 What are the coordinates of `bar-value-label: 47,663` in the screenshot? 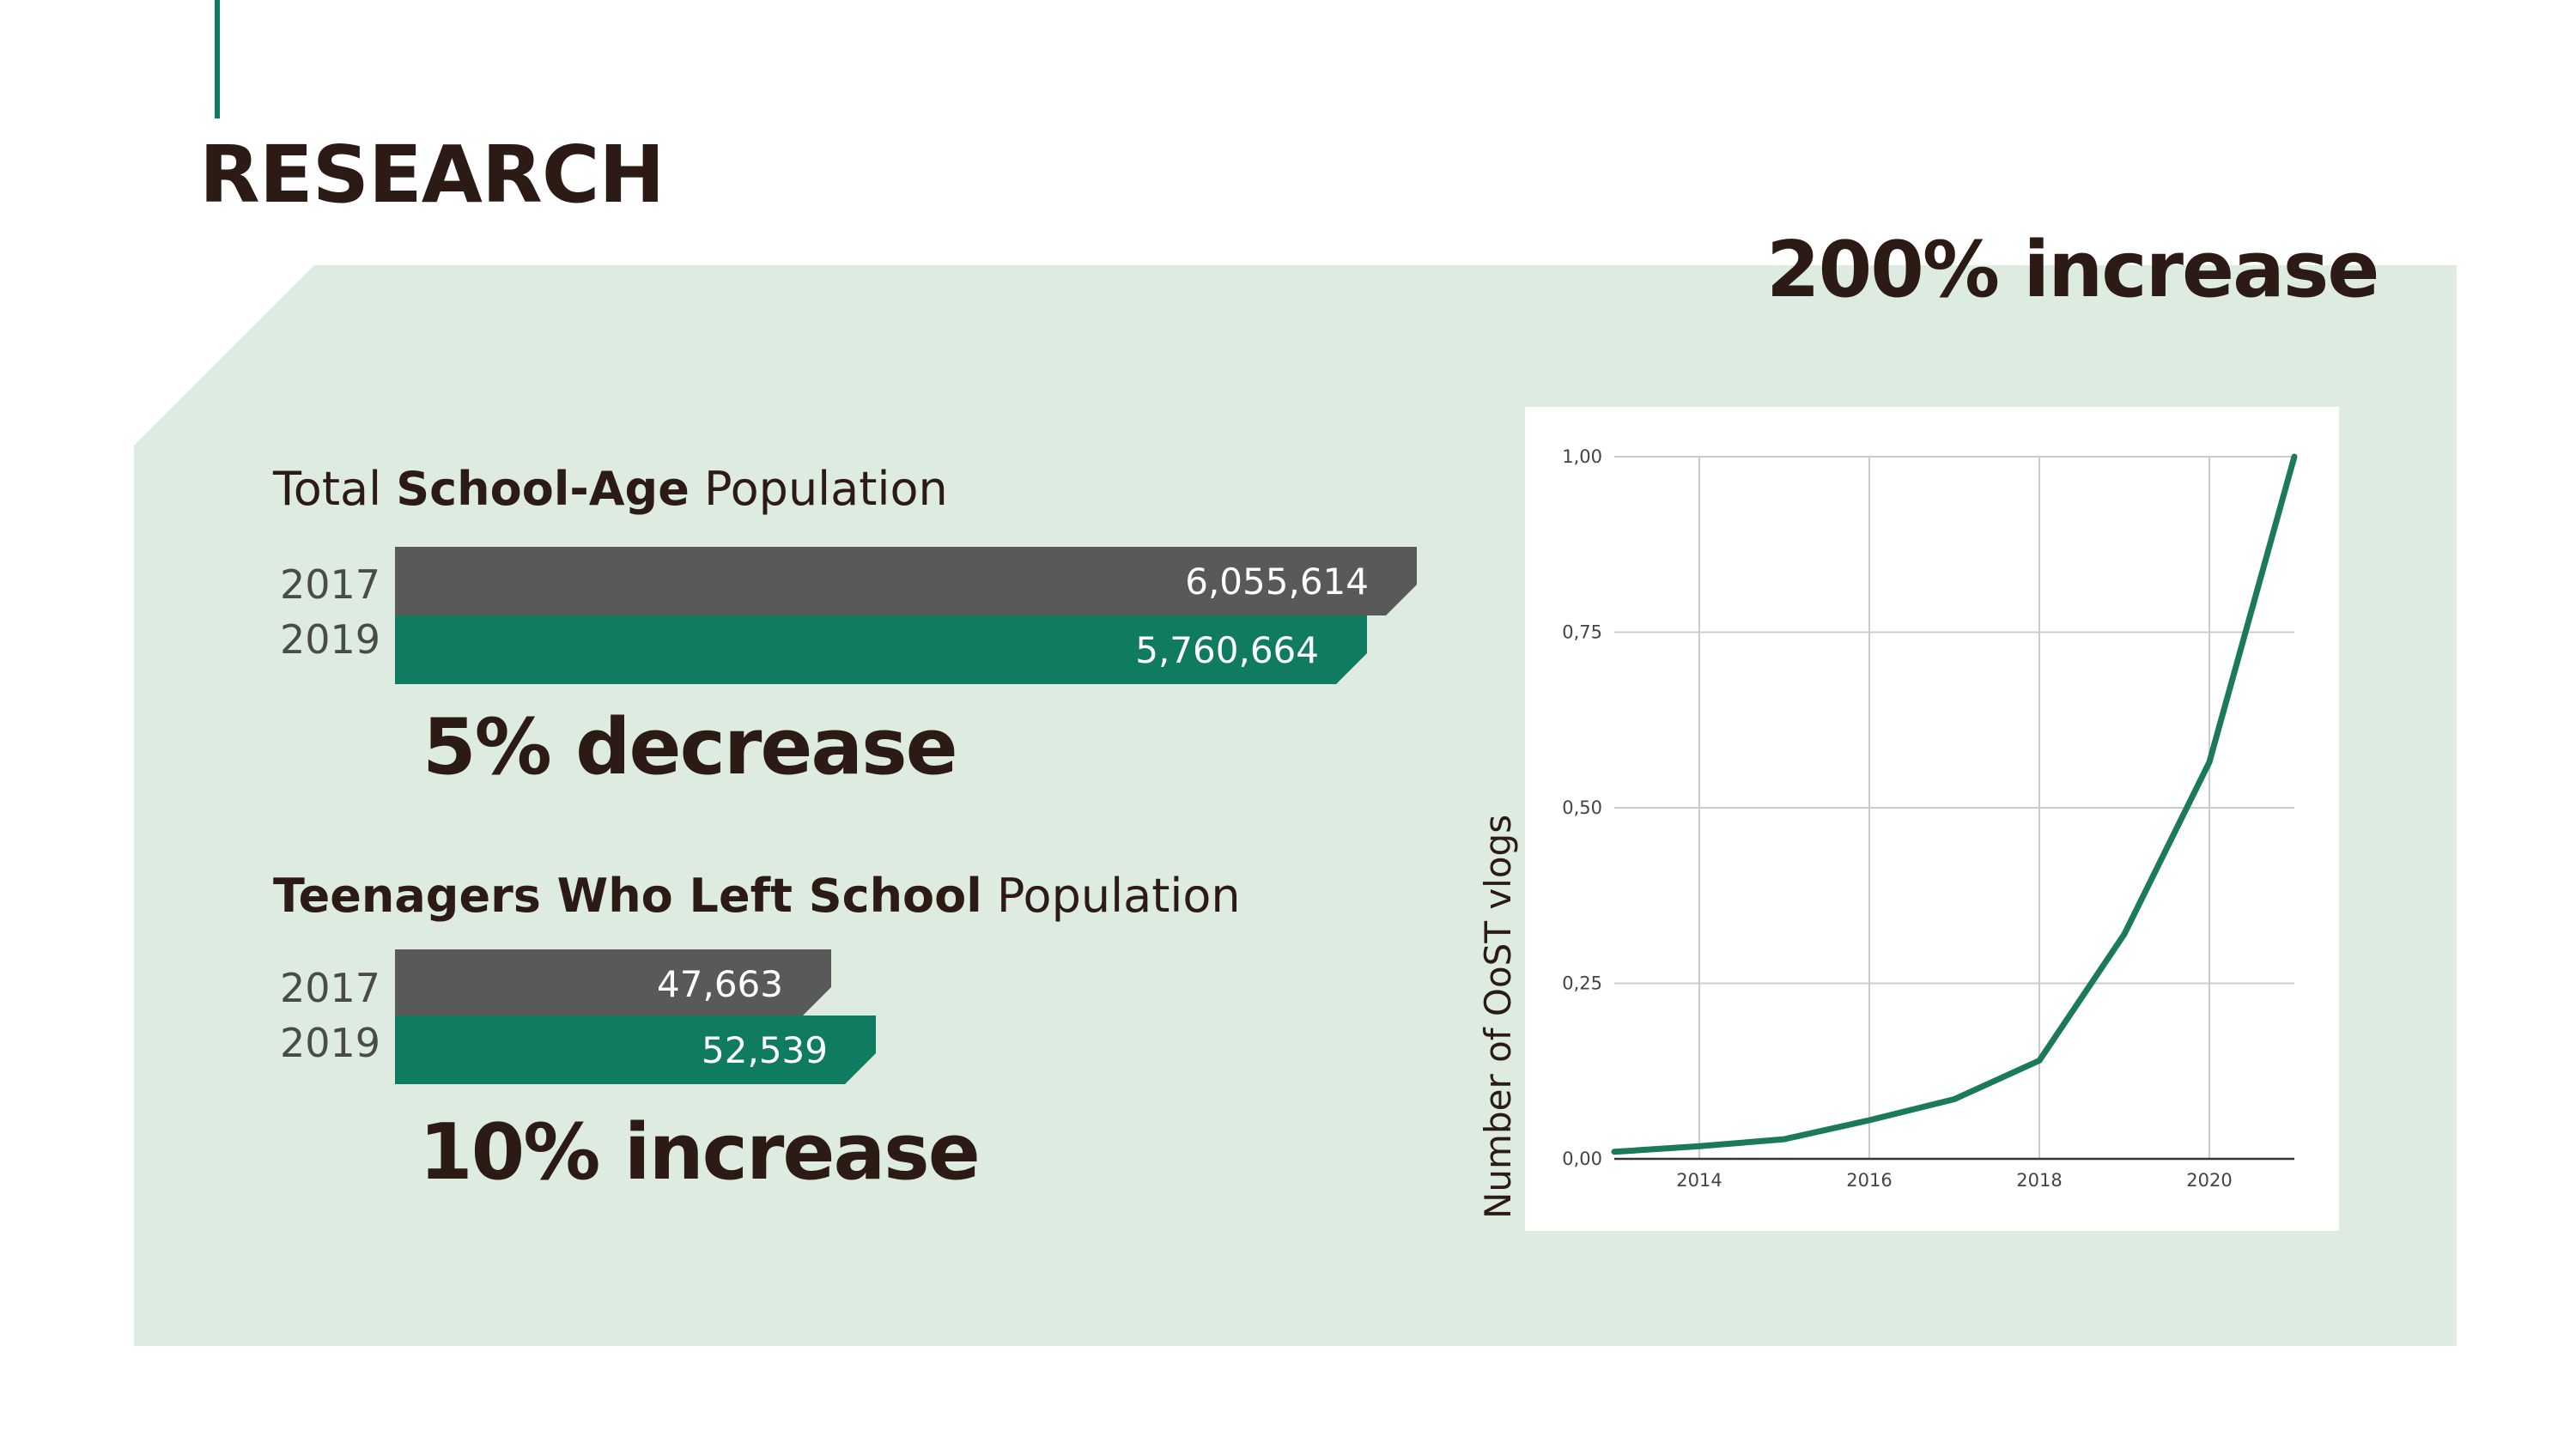 It's located at (720, 983).